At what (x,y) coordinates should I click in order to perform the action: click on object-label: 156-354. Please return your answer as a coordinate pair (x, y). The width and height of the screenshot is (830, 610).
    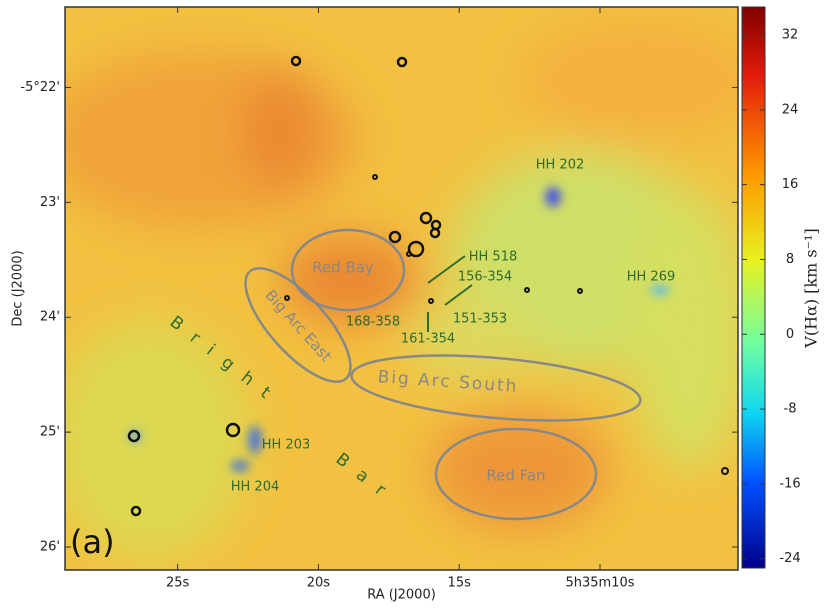
    Looking at the image, I should click on (485, 277).